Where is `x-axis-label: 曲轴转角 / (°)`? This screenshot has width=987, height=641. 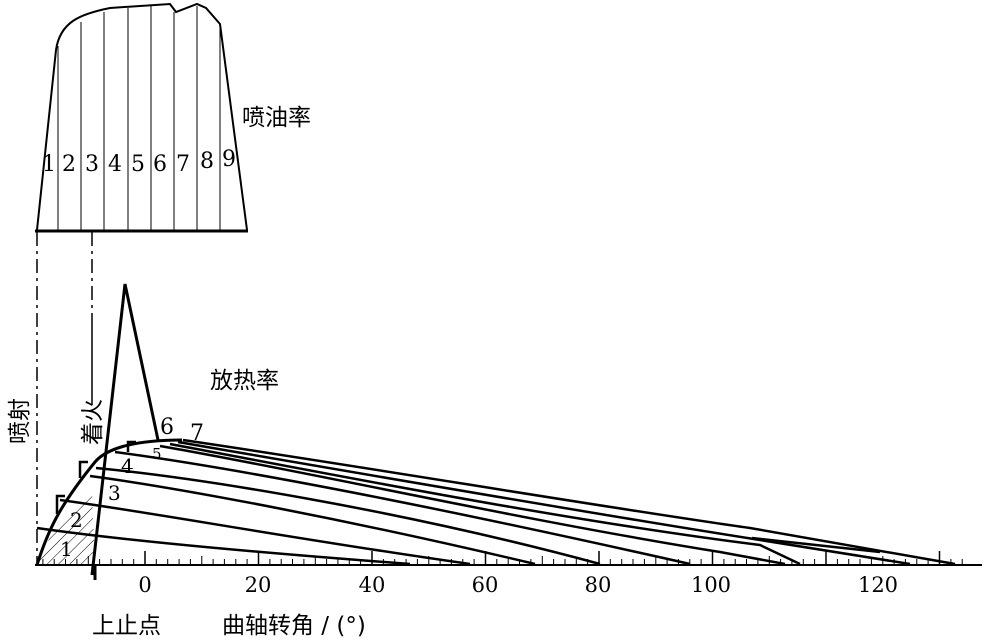 x-axis-label: 曲轴转角 / (°) is located at coordinates (294, 626).